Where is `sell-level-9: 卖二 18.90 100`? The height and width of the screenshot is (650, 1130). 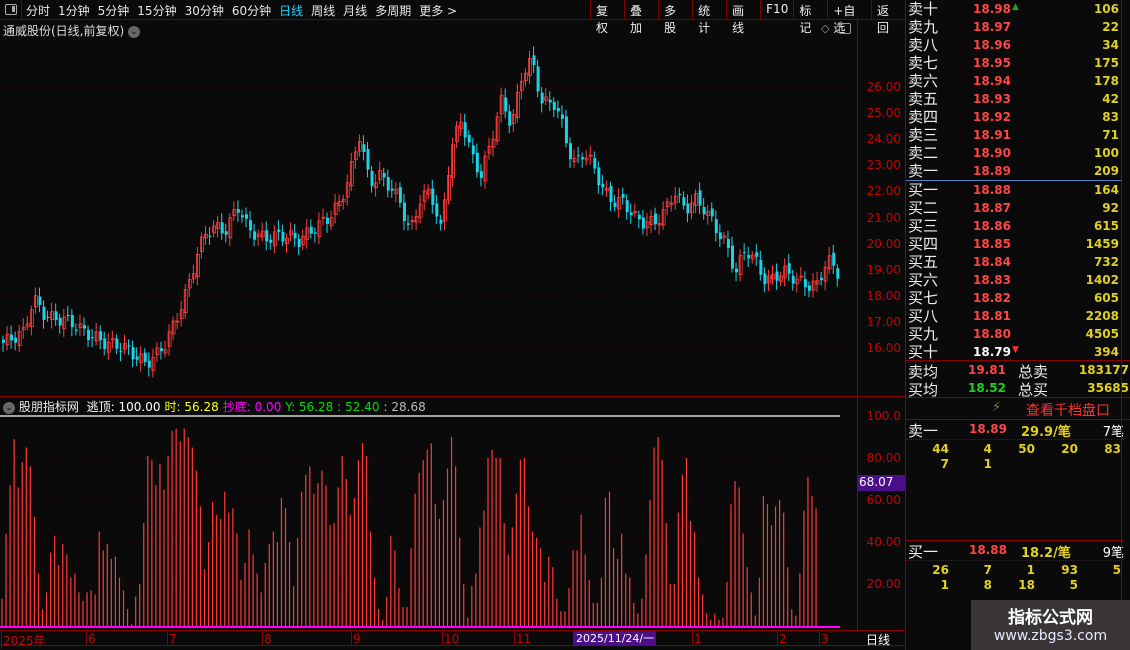
sell-level-9: 卖二 18.90 100 is located at coordinates (1013, 153).